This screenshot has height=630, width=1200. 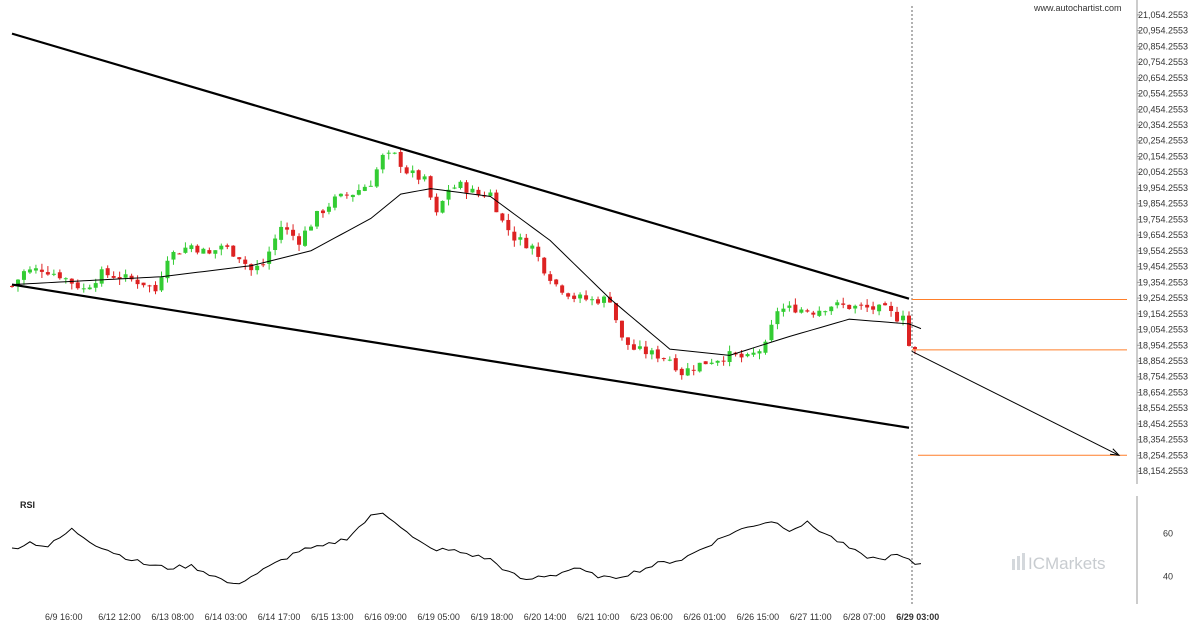 What do you see at coordinates (1163, 330) in the screenshot?
I see `price-tick-label: 19,054.2553` at bounding box center [1163, 330].